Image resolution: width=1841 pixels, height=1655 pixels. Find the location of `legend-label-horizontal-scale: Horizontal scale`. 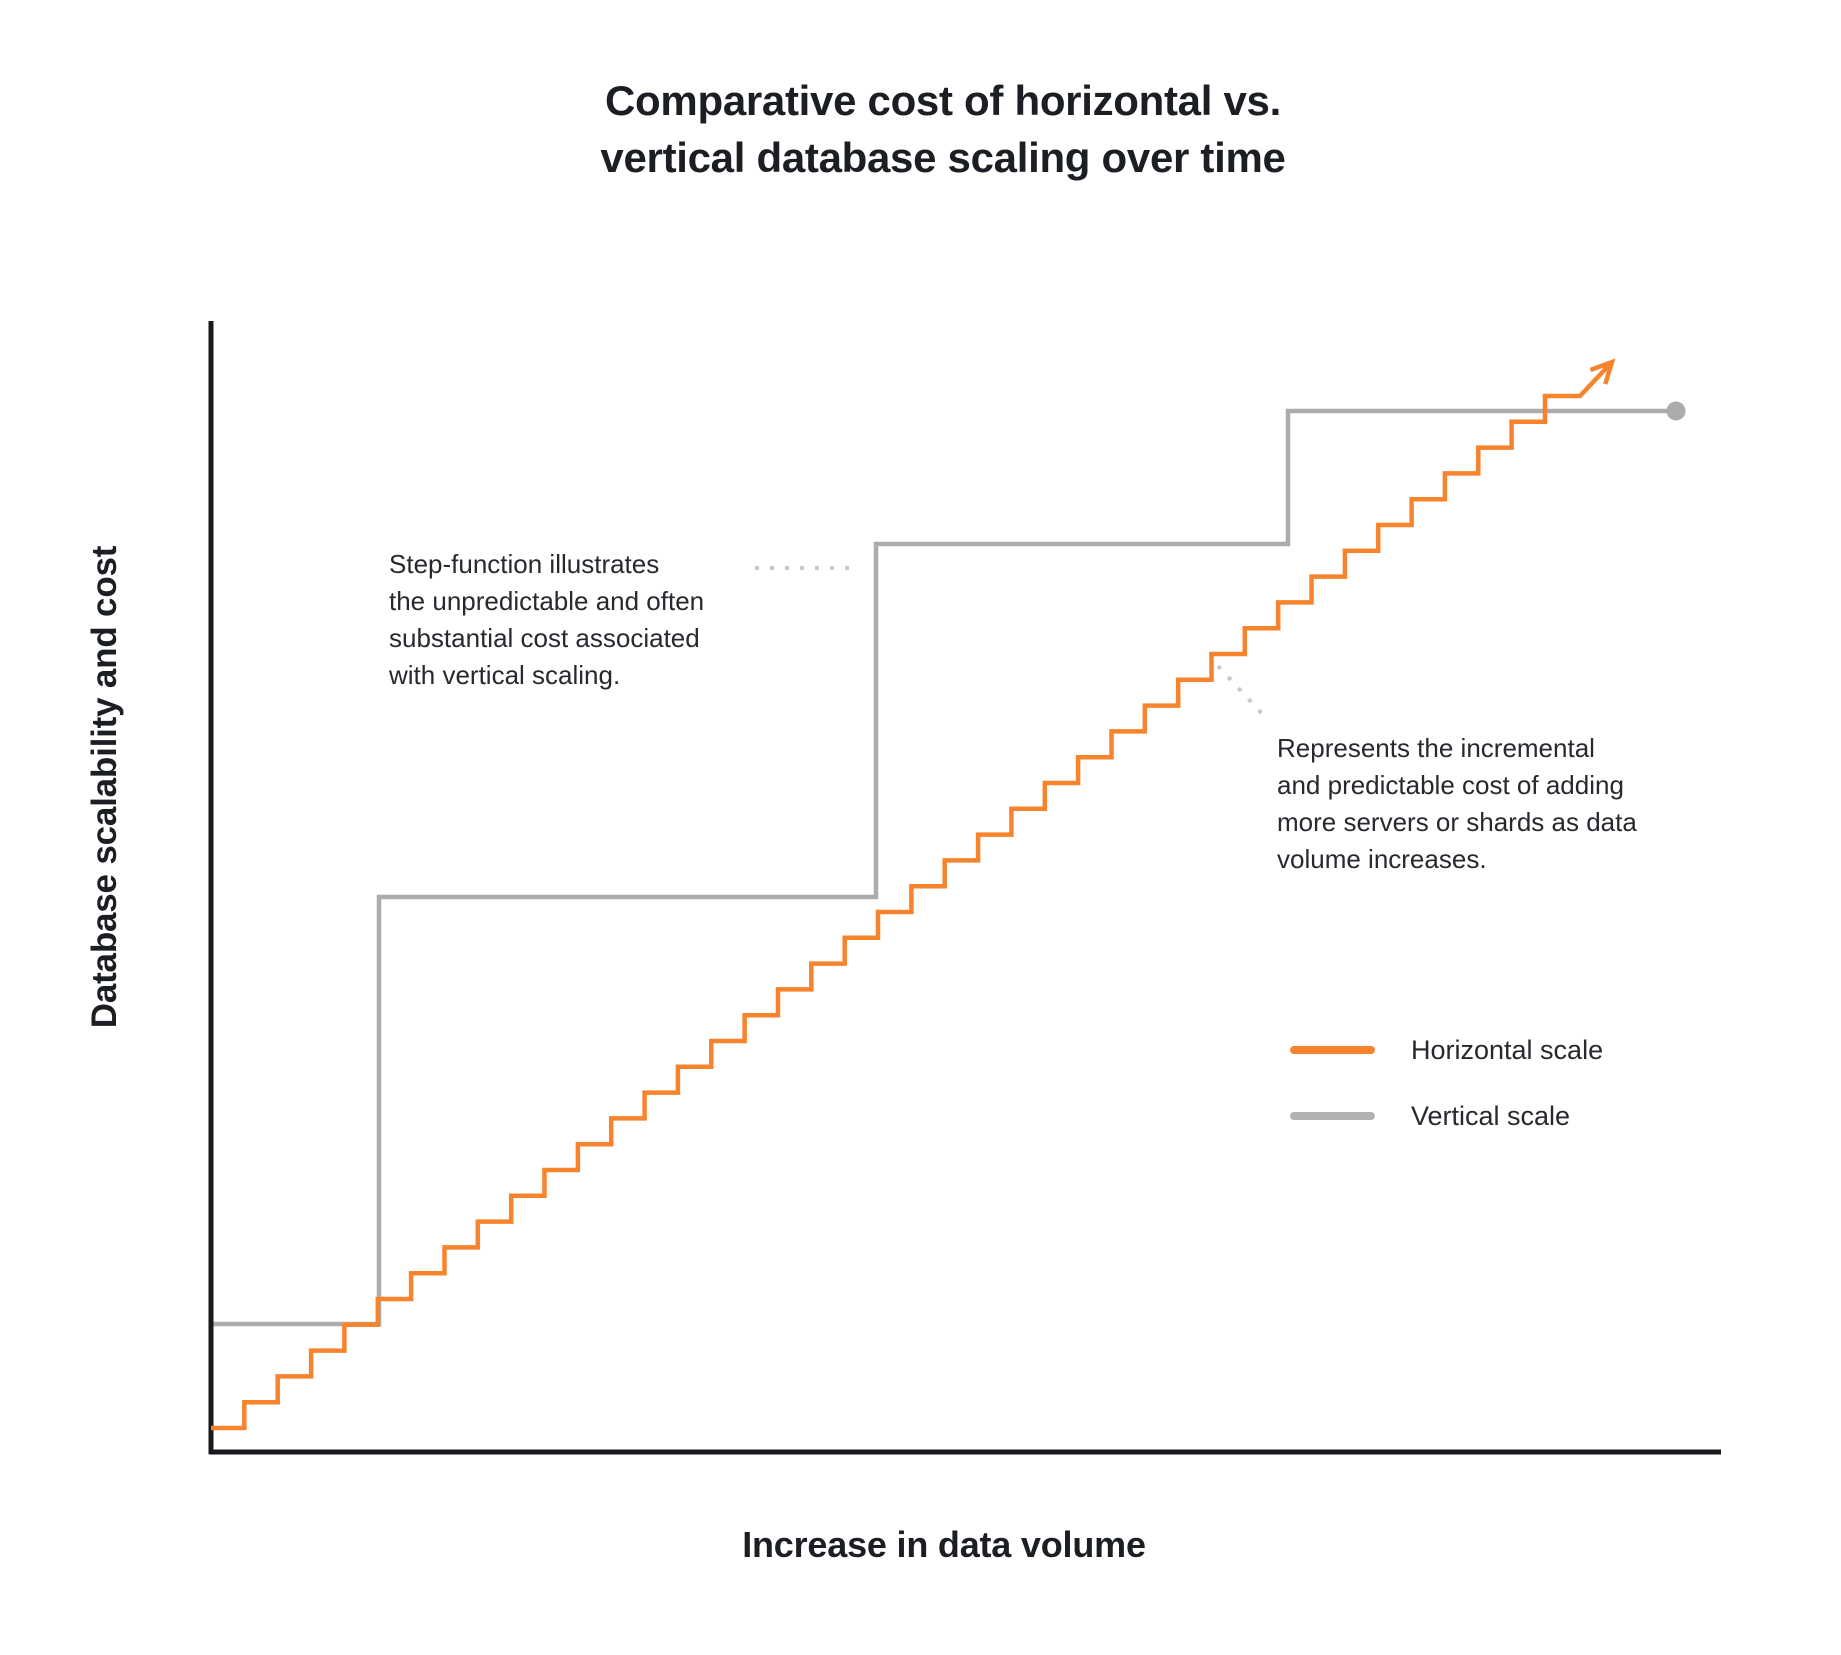

legend-label-horizontal-scale: Horizontal scale is located at coordinates (1507, 1049).